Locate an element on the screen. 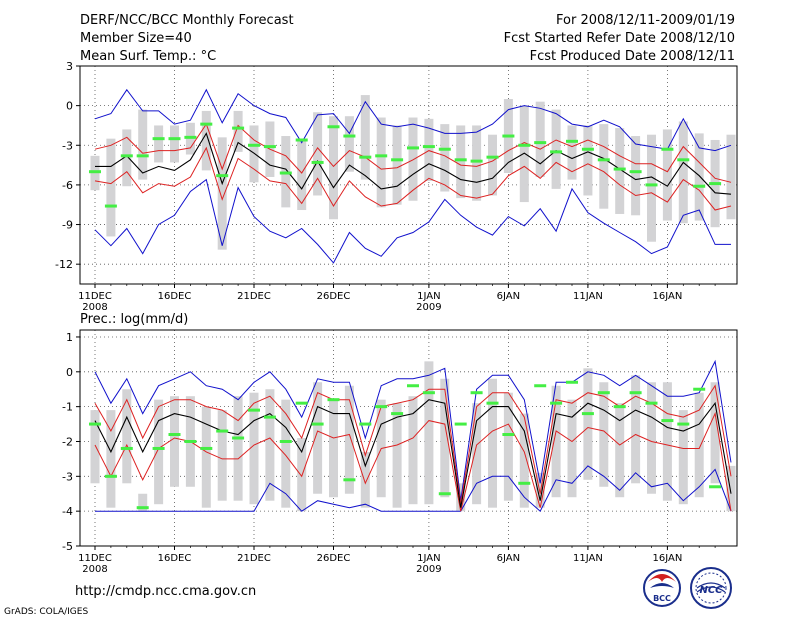 This screenshot has width=800, height=622. temp-upper-line is located at coordinates (413, 152).